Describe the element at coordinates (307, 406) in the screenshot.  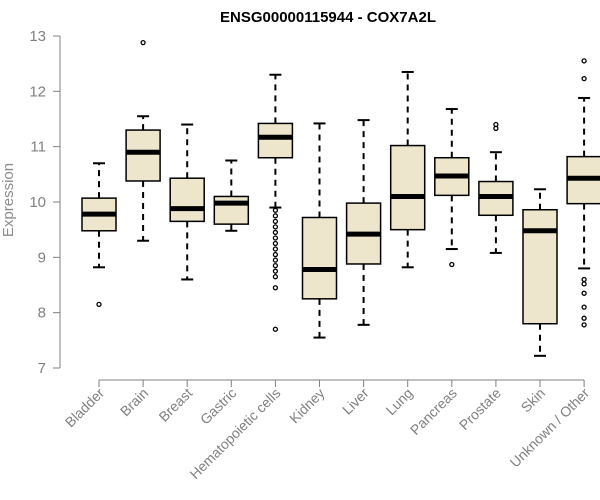
I see `x-tick-label: Kidney` at that location.